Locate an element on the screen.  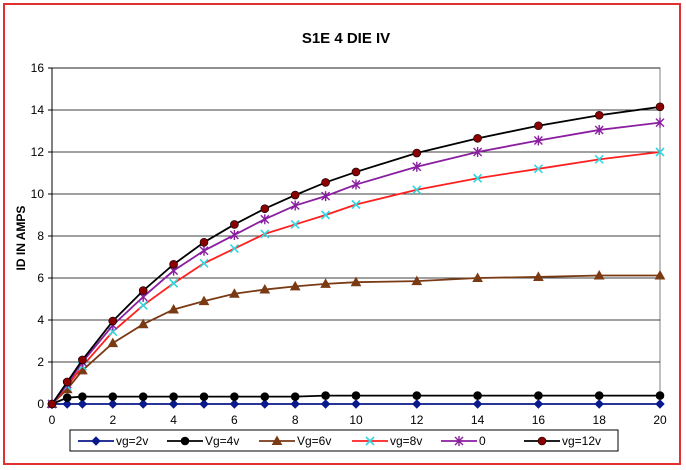
legend-label: Vg=4v is located at coordinates (222, 441).